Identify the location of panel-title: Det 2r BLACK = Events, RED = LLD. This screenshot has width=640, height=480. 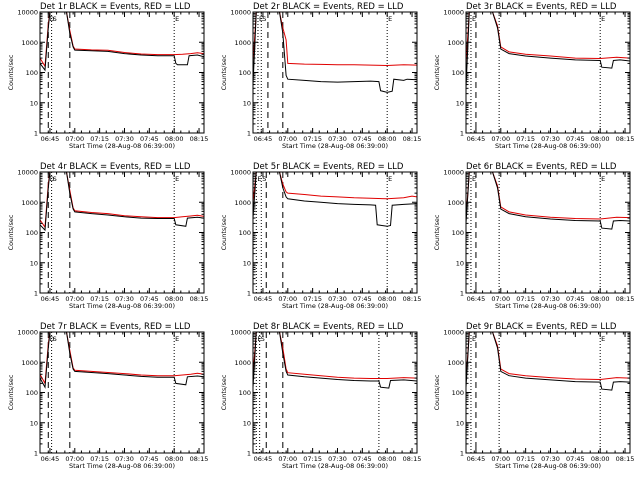
(328, 7).